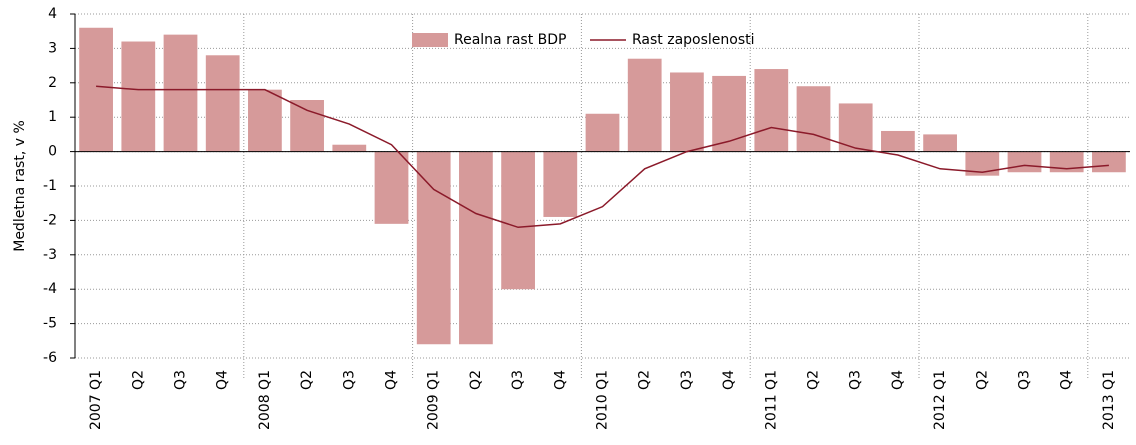  What do you see at coordinates (50, 289) in the screenshot?
I see `y-tick-label: -4` at bounding box center [50, 289].